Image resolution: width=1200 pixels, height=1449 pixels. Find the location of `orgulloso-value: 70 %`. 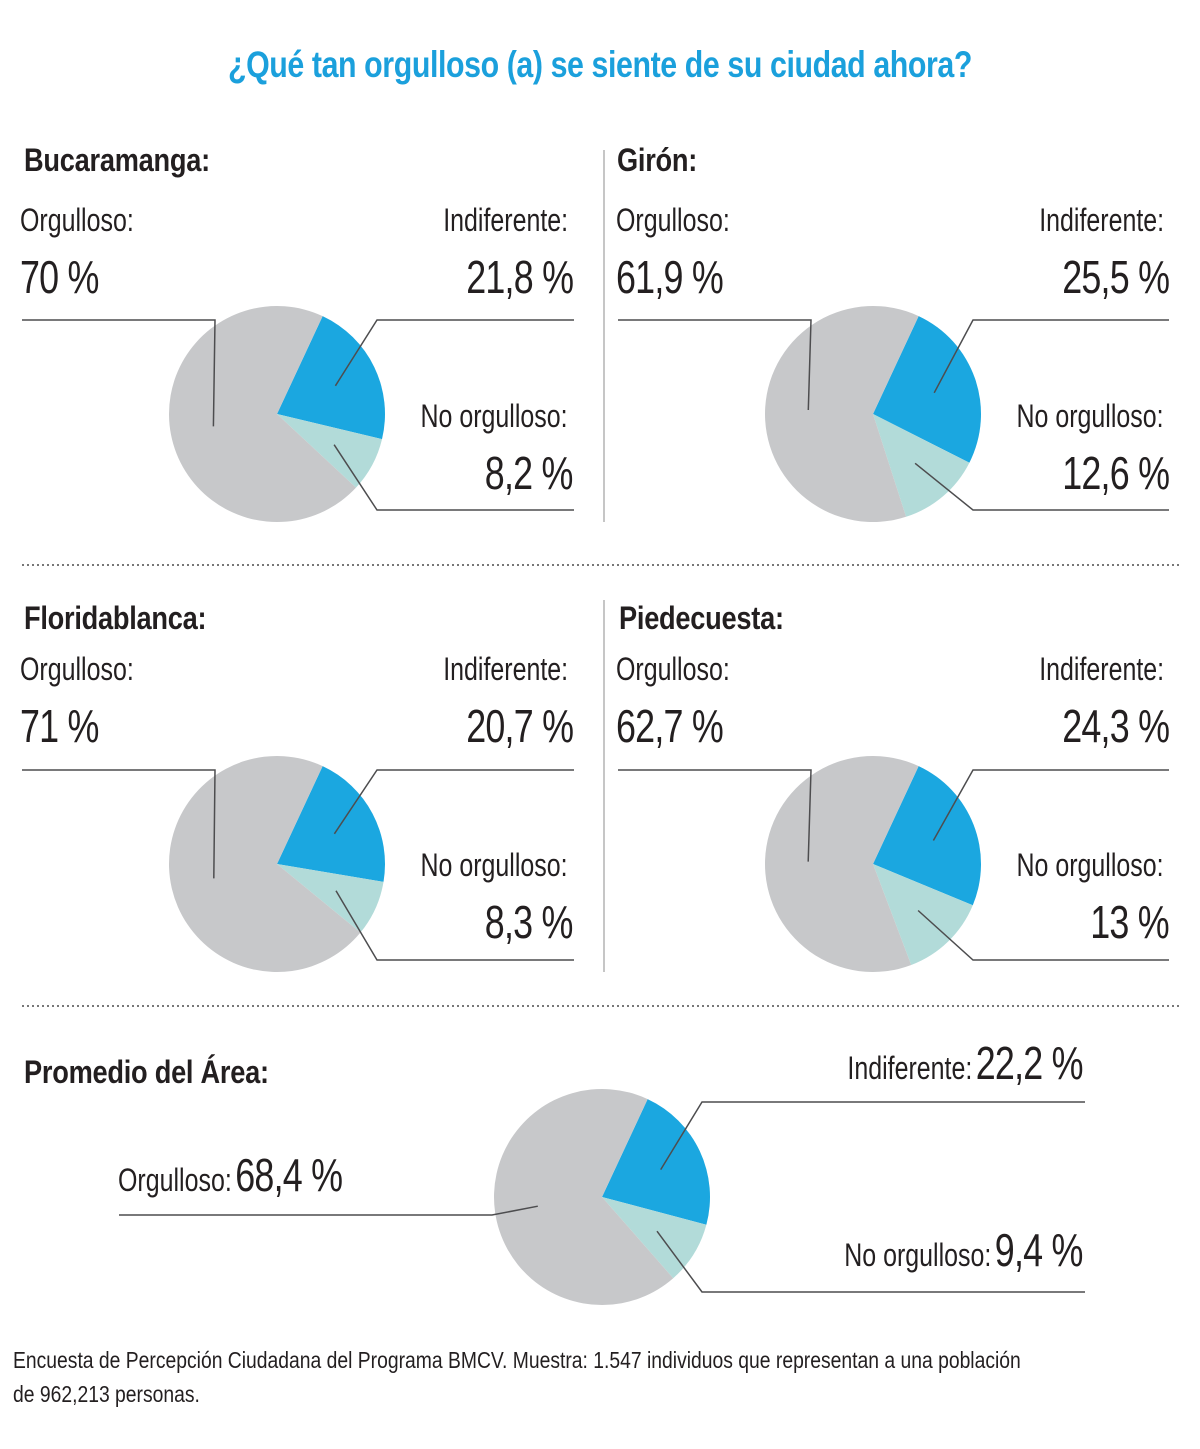

orgulloso-value: 70 % is located at coordinates (59, 277).